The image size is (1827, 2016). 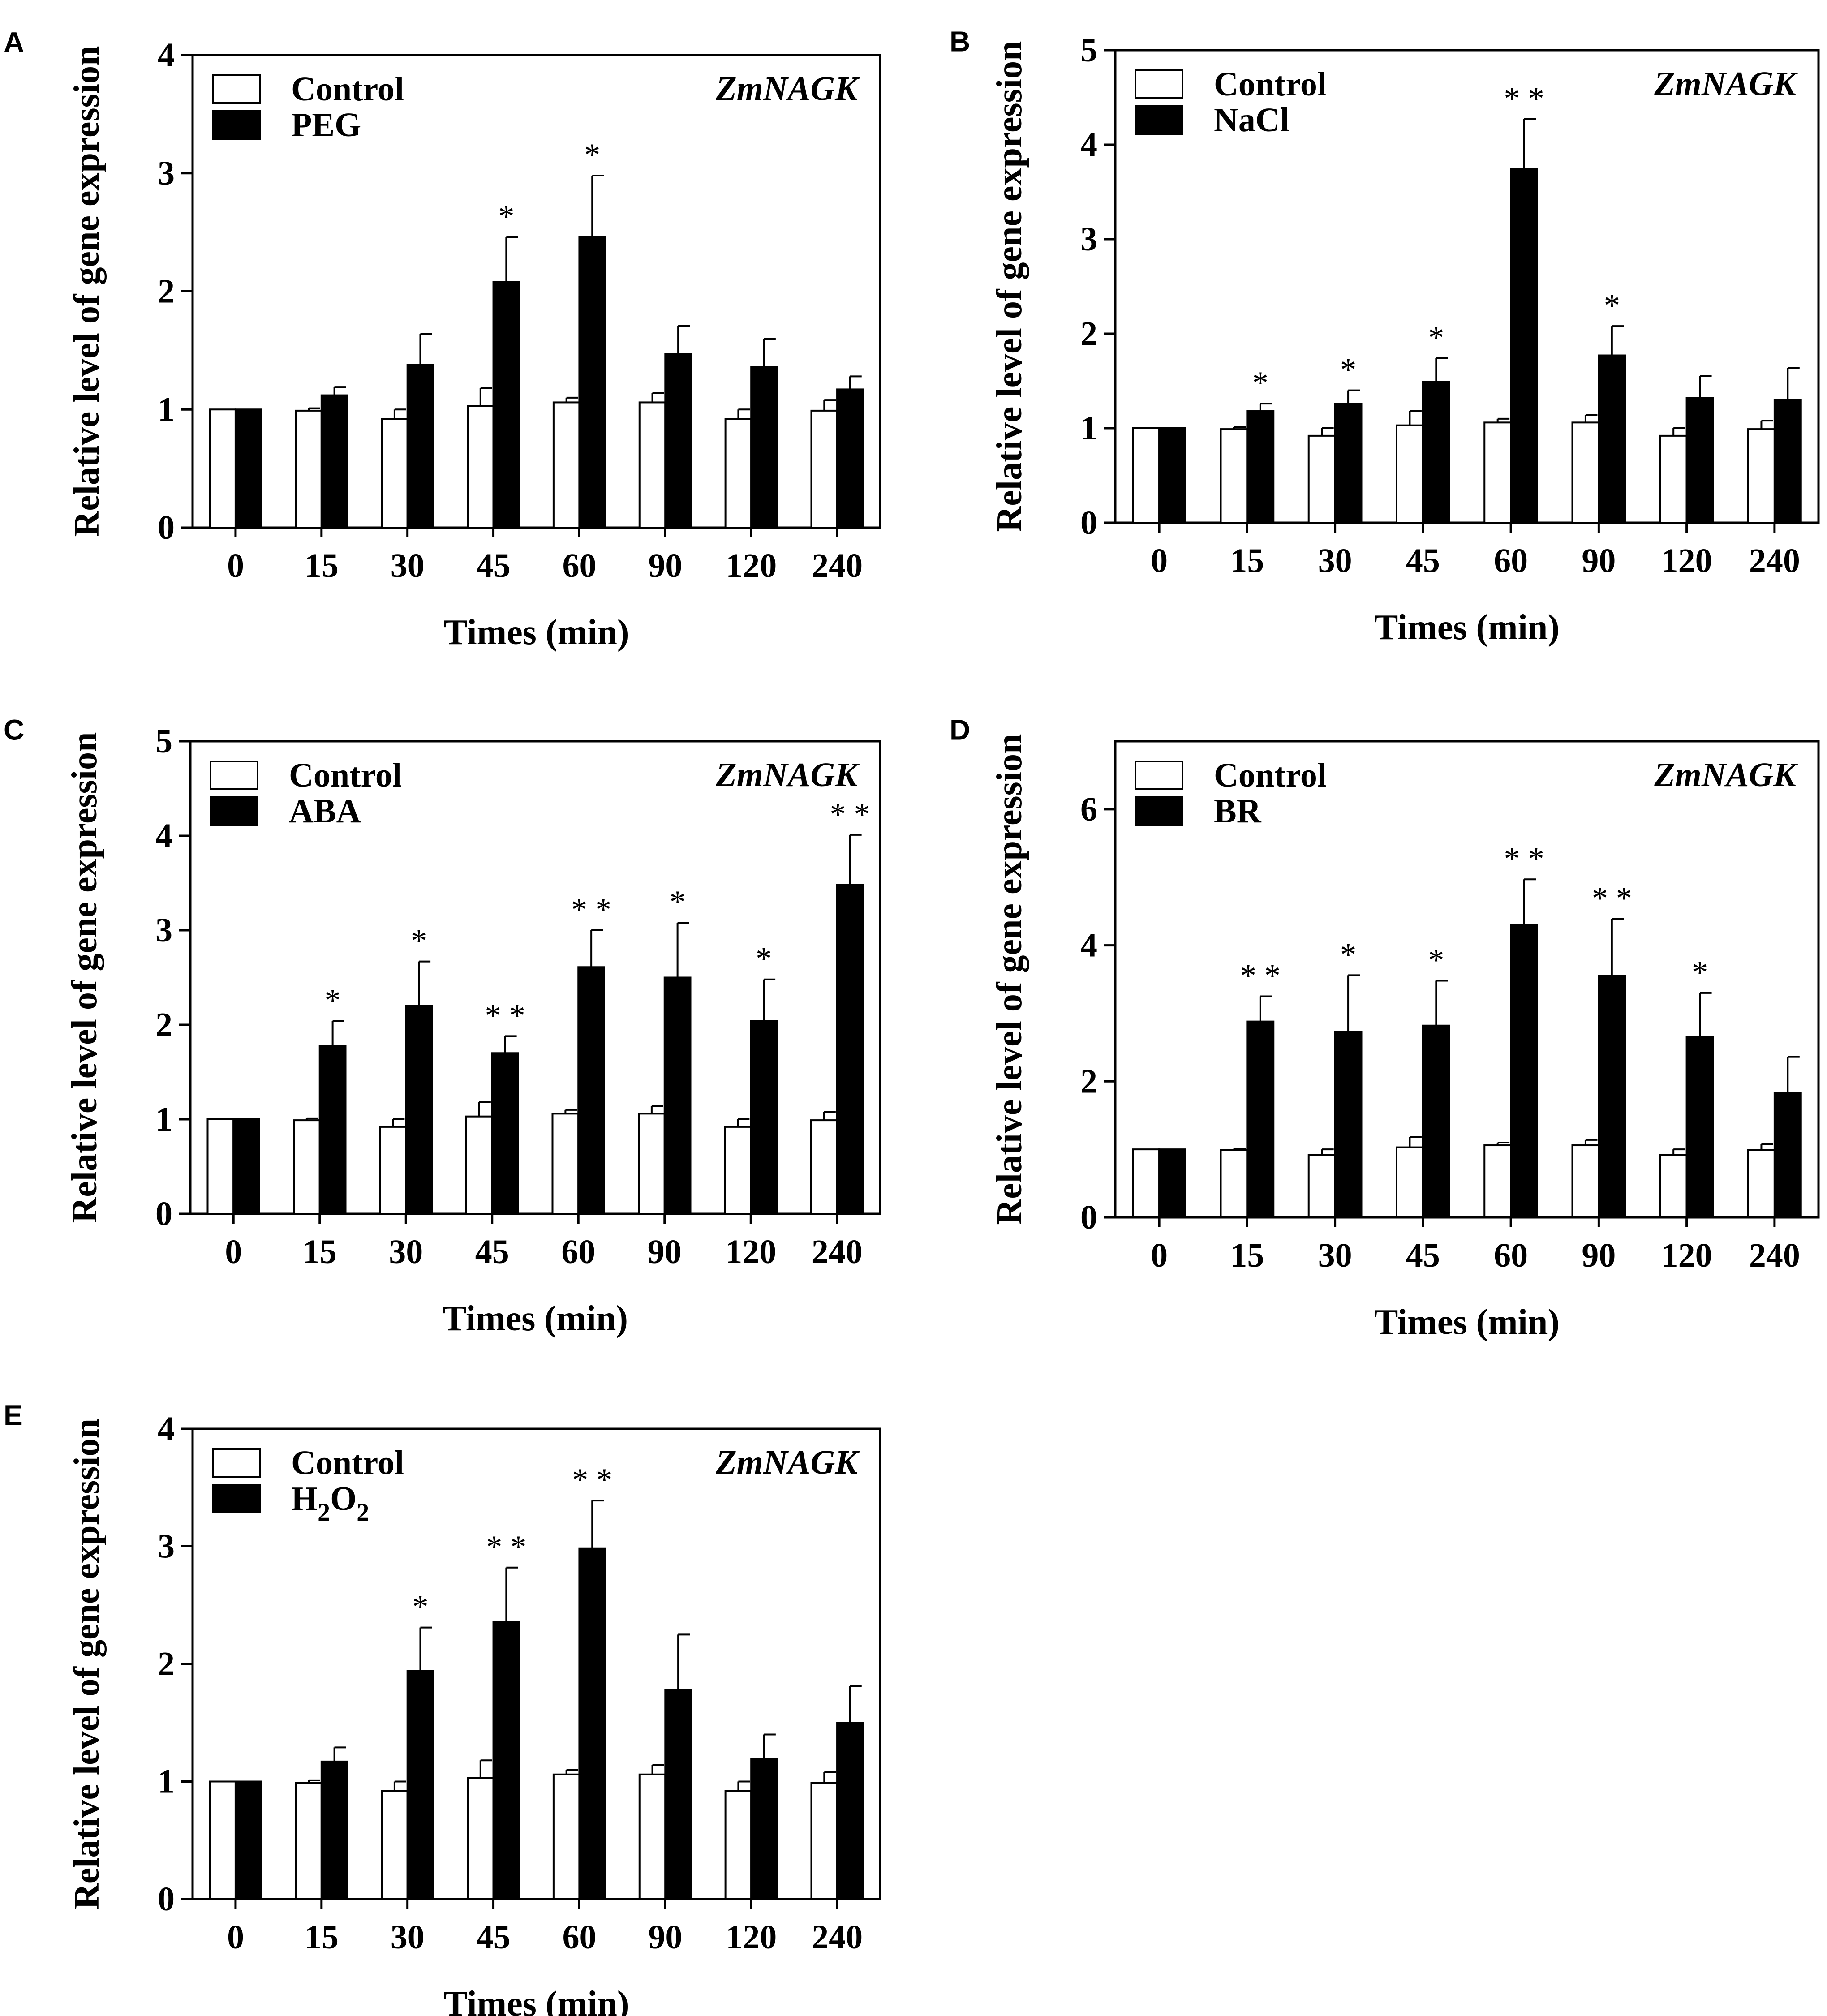 I want to click on panel-letter: C, so click(x=14, y=730).